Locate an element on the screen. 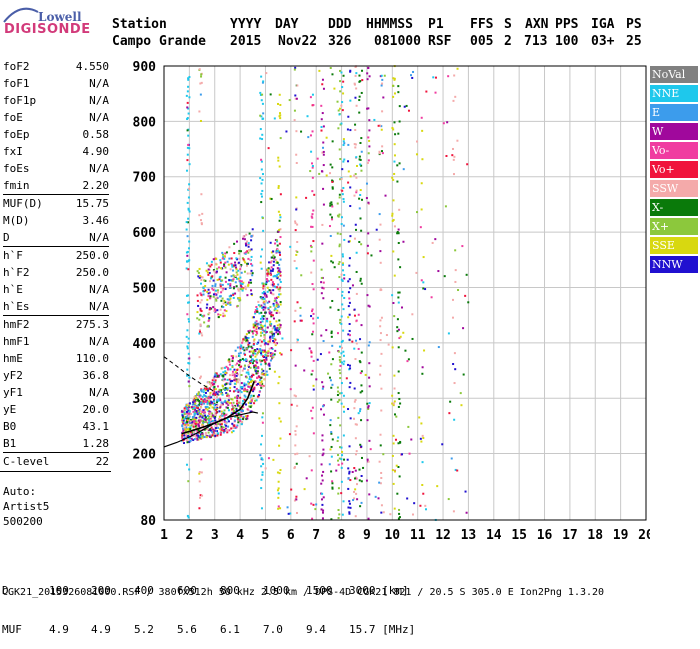 The image size is (700, 649). param-label: foF2 is located at coordinates (16, 66).